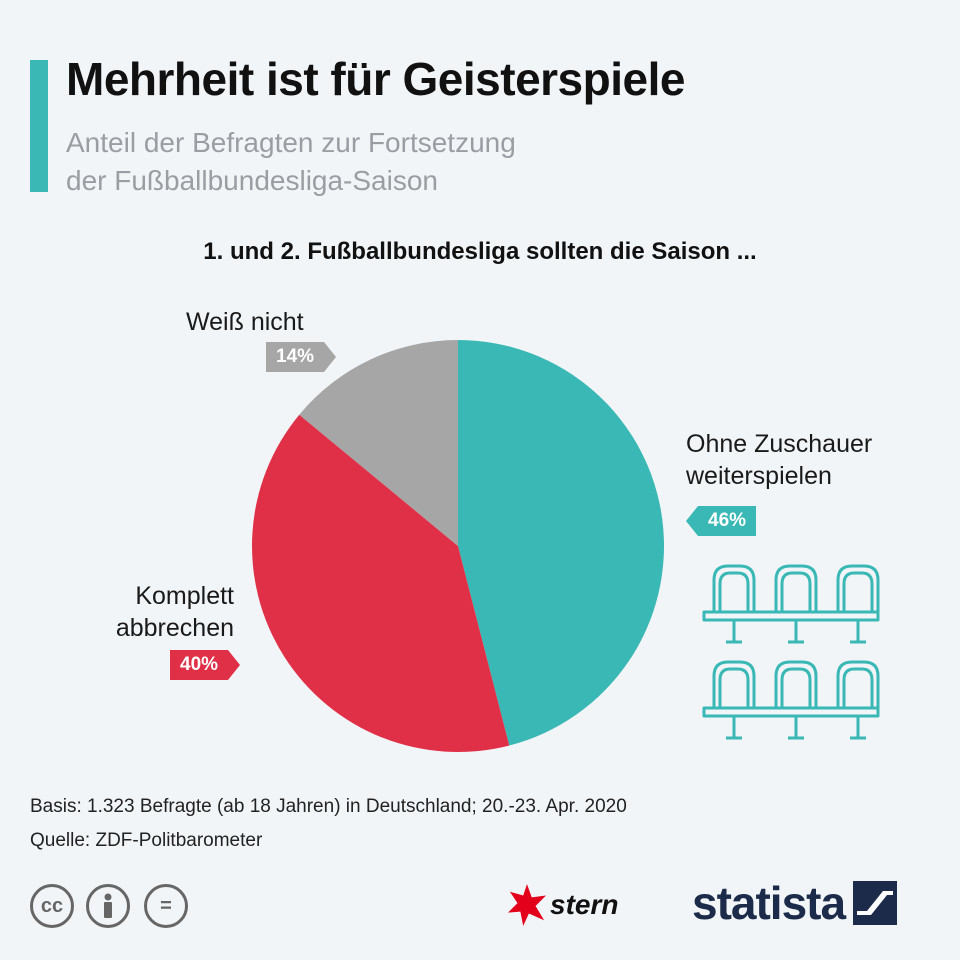 This screenshot has width=960, height=960. I want to click on title-accent-bar, so click(39, 126).